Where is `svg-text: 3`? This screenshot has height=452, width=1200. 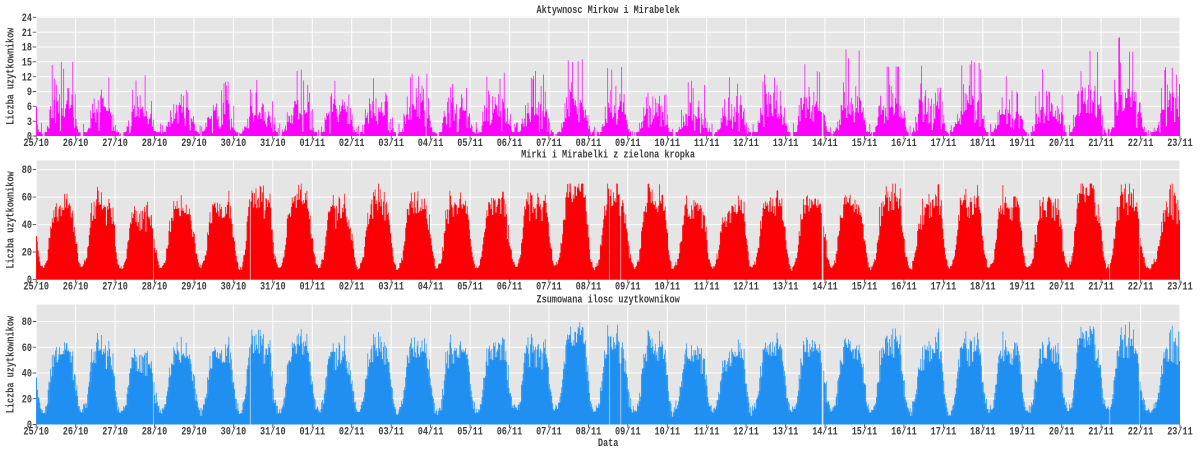
svg-text: 3 is located at coordinates (29, 123).